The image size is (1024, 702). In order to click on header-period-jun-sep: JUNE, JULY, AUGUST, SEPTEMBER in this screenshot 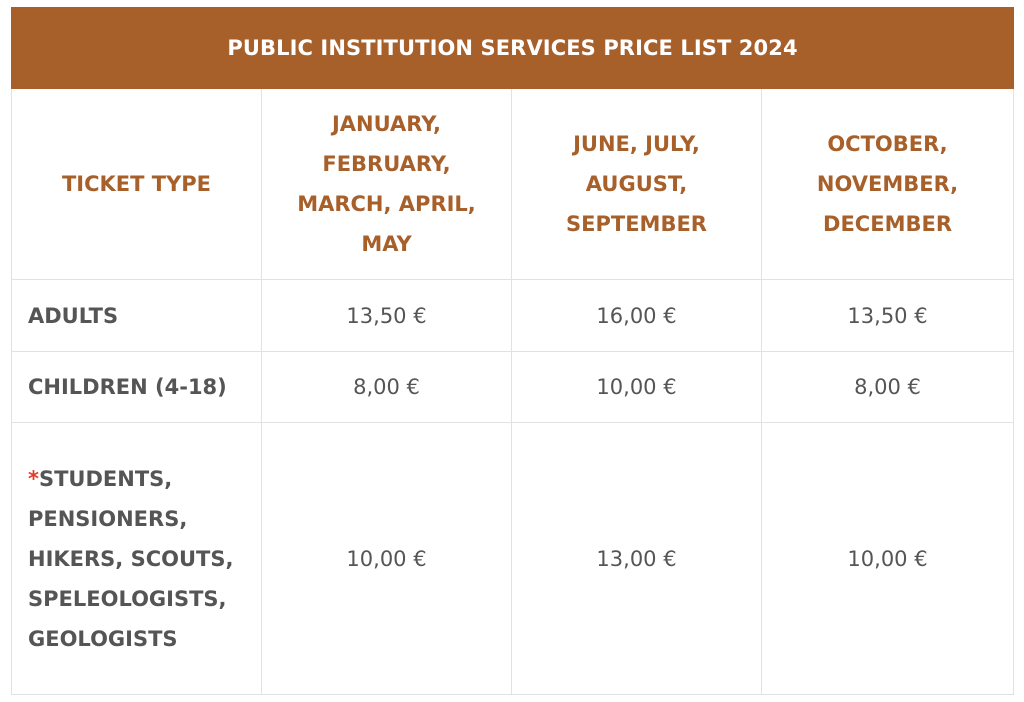, I will do `click(636, 184)`.